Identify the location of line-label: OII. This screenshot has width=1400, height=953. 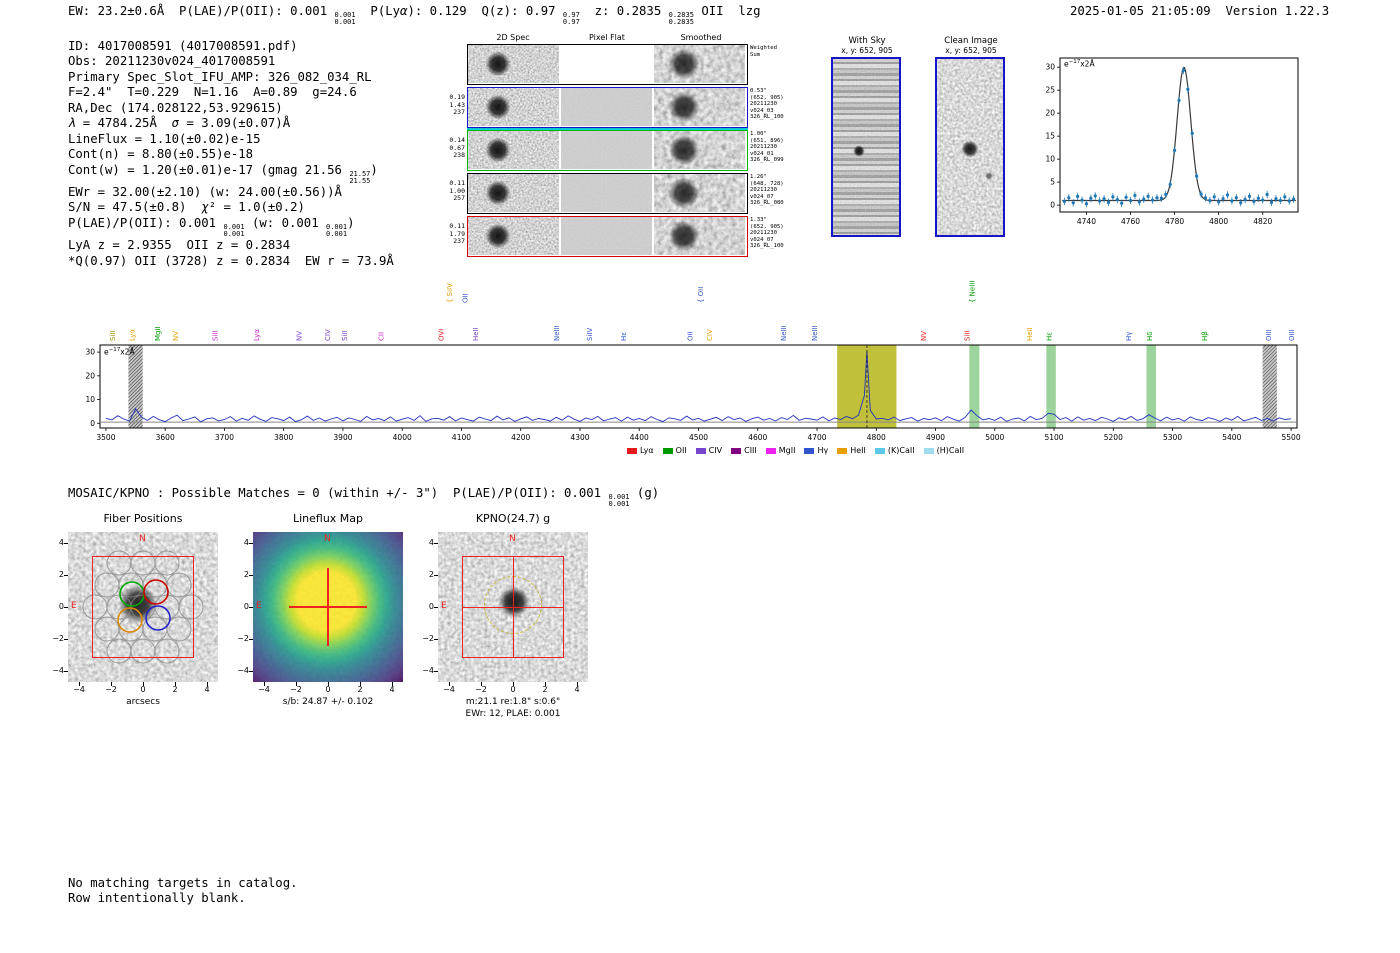
(691, 336).